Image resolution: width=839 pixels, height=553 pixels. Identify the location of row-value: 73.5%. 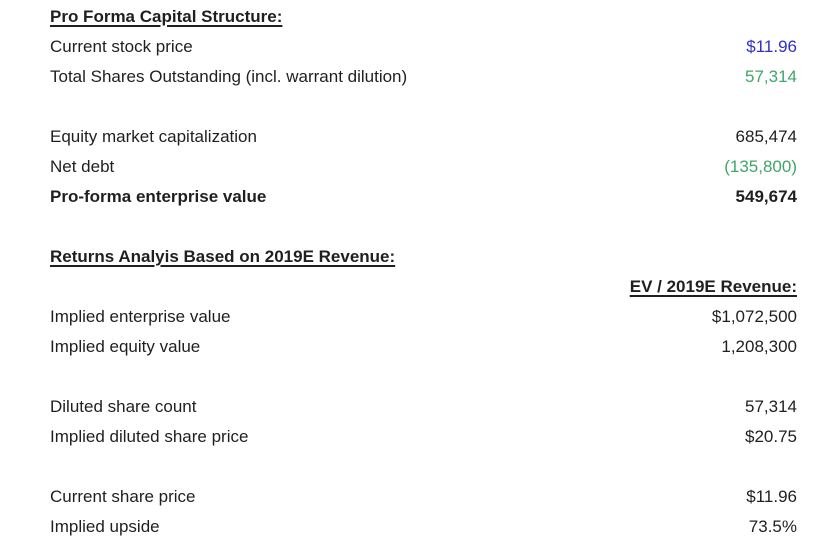
(772, 526).